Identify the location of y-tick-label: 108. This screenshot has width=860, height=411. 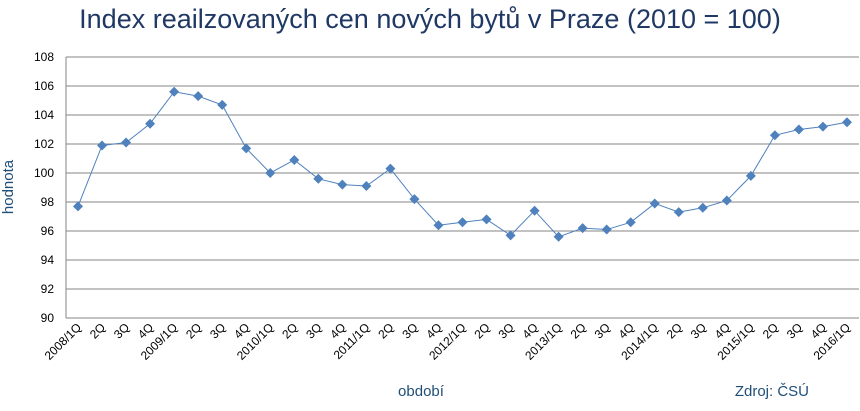
(44, 57).